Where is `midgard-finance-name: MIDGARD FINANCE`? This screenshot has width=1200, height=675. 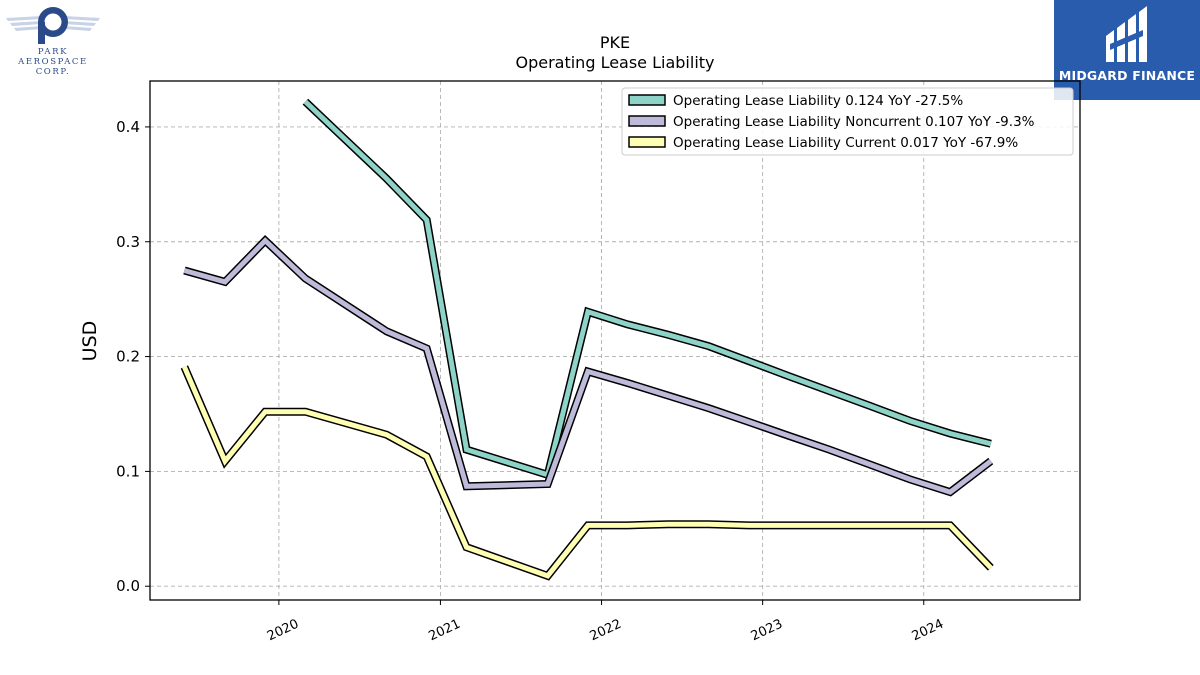 midgard-finance-name: MIDGARD FINANCE is located at coordinates (1127, 75).